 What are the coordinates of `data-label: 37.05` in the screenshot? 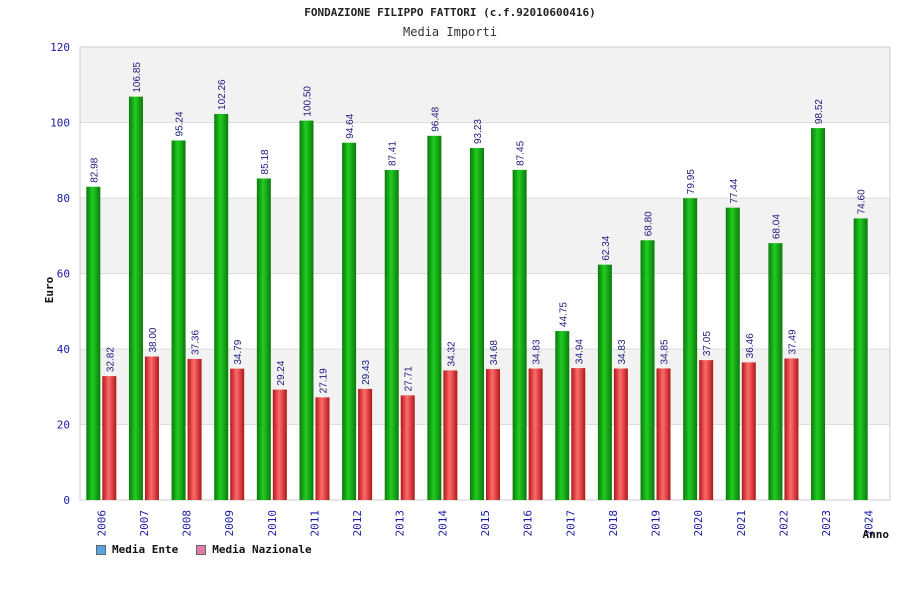 It's located at (707, 343).